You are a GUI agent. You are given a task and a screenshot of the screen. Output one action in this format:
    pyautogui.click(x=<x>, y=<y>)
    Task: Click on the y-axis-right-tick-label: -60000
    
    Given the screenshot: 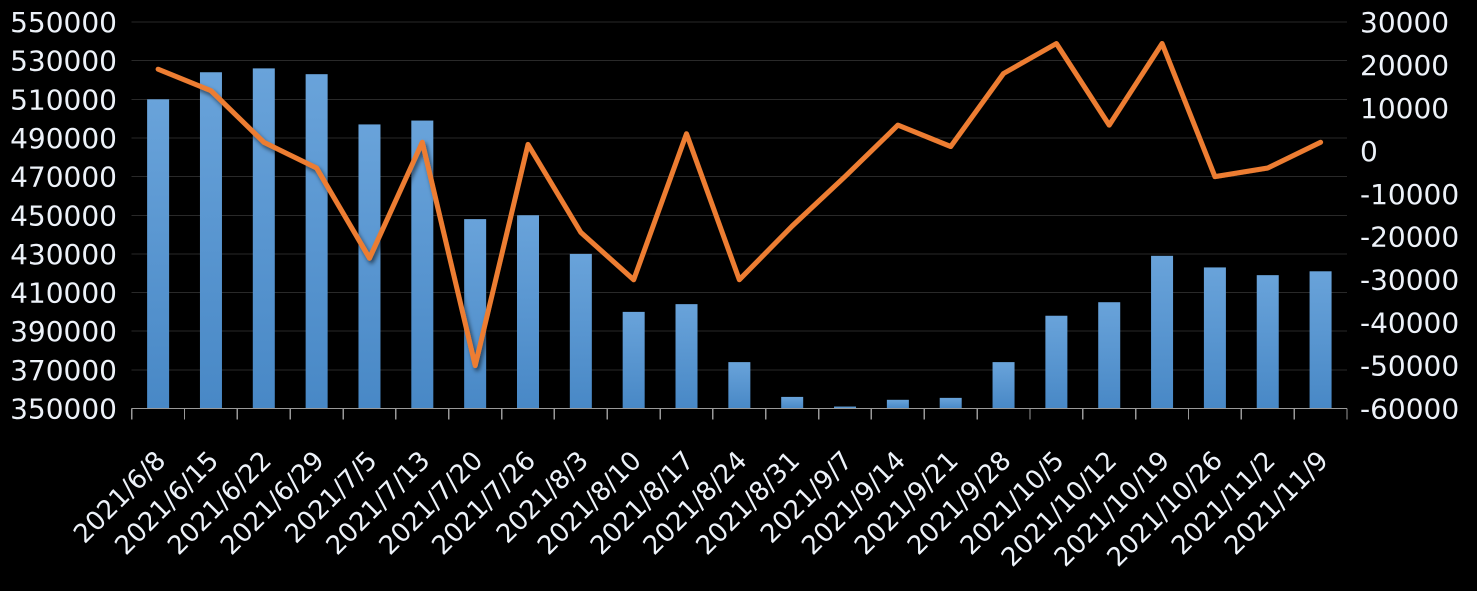 What is the action you would take?
    pyautogui.click(x=1409, y=409)
    